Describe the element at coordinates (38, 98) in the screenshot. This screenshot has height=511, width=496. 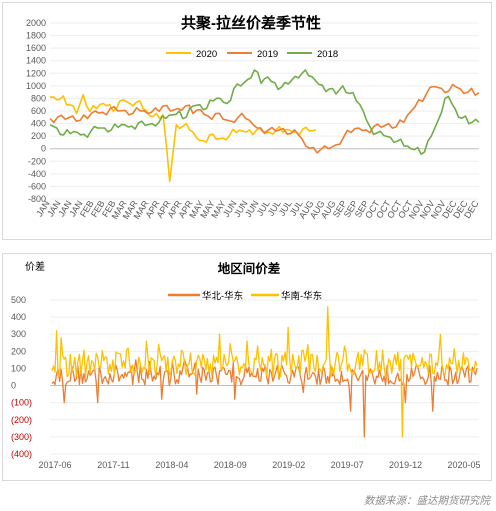
I see `y-tick-800: 800` at that location.